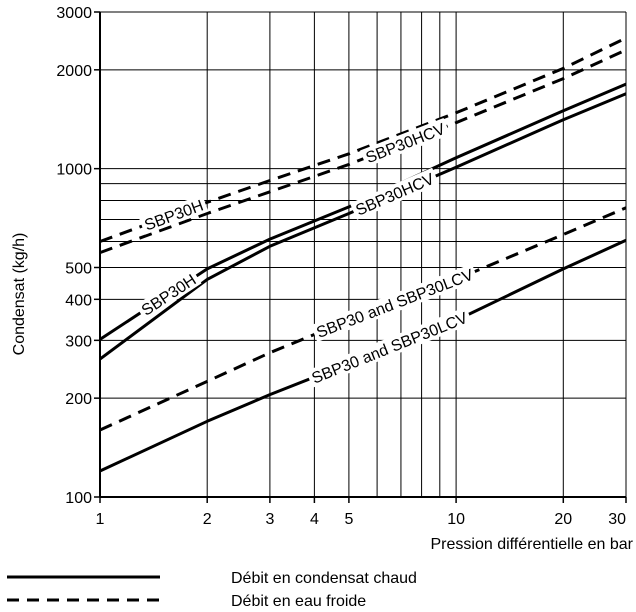  I want to click on series-label-group: SBP30H, so click(168, 294).